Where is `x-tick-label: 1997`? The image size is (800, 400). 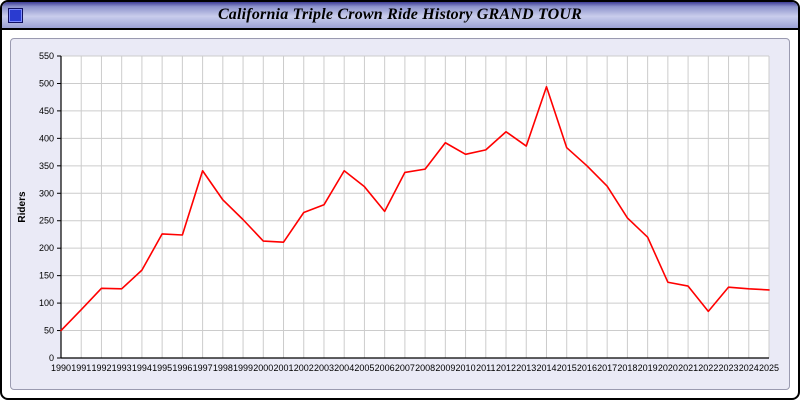
x-tick-label: 1997 is located at coordinates (203, 368).